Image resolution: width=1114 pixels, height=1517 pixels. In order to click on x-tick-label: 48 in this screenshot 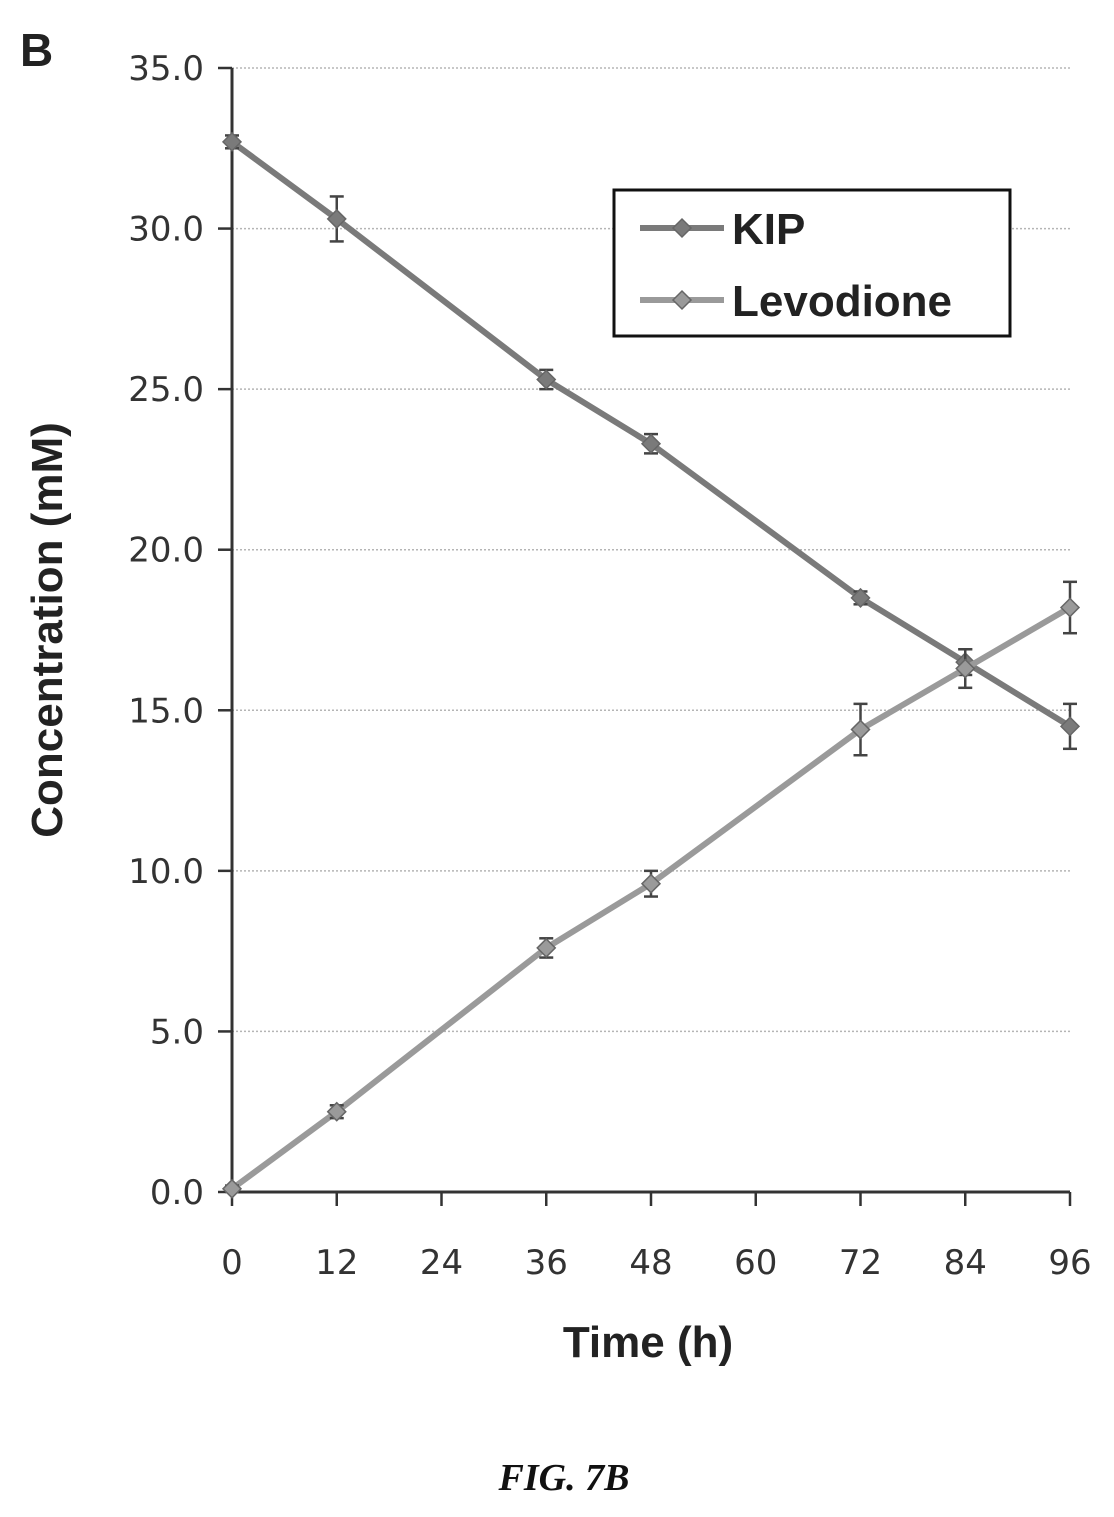, I will do `click(650, 1263)`.